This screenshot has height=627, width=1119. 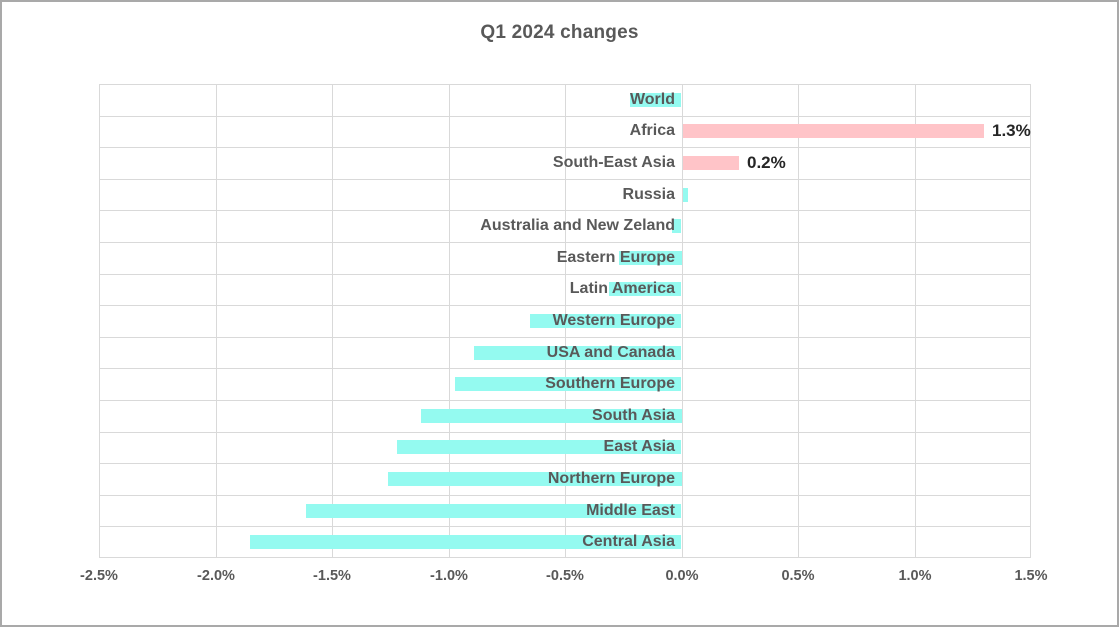 I want to click on category-label-central-asia: Central Asia, so click(x=628, y=541).